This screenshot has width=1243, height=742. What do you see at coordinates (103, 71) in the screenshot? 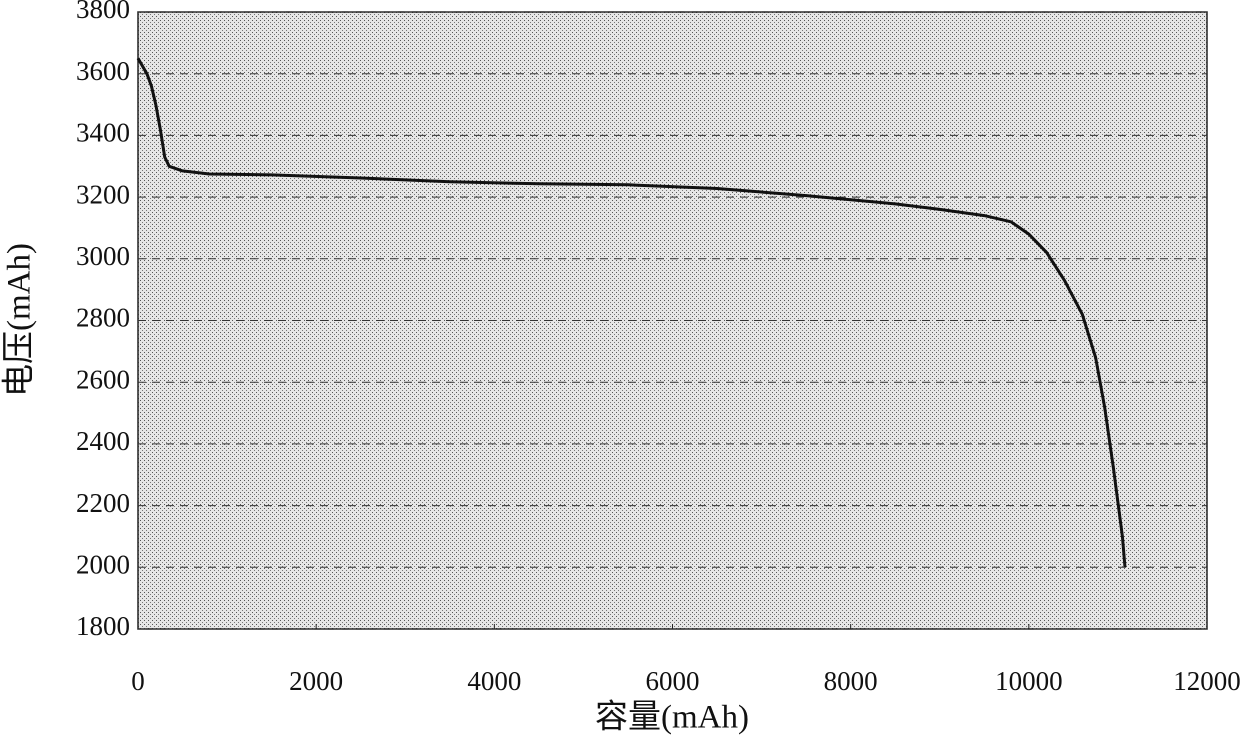
I see `y-tick-label: 3600` at bounding box center [103, 71].